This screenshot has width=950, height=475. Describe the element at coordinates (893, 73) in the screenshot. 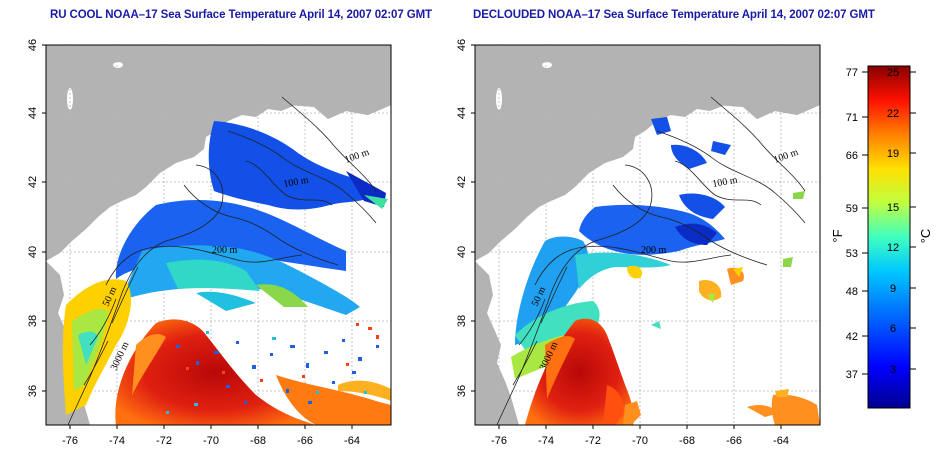

I see `c-tick-25: 25` at that location.